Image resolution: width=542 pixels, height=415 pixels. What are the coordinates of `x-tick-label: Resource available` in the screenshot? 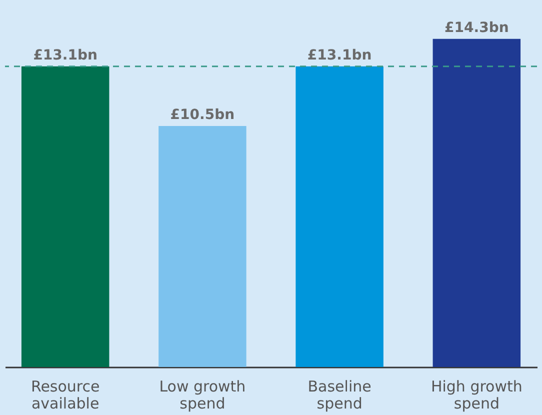 It's located at (65, 395).